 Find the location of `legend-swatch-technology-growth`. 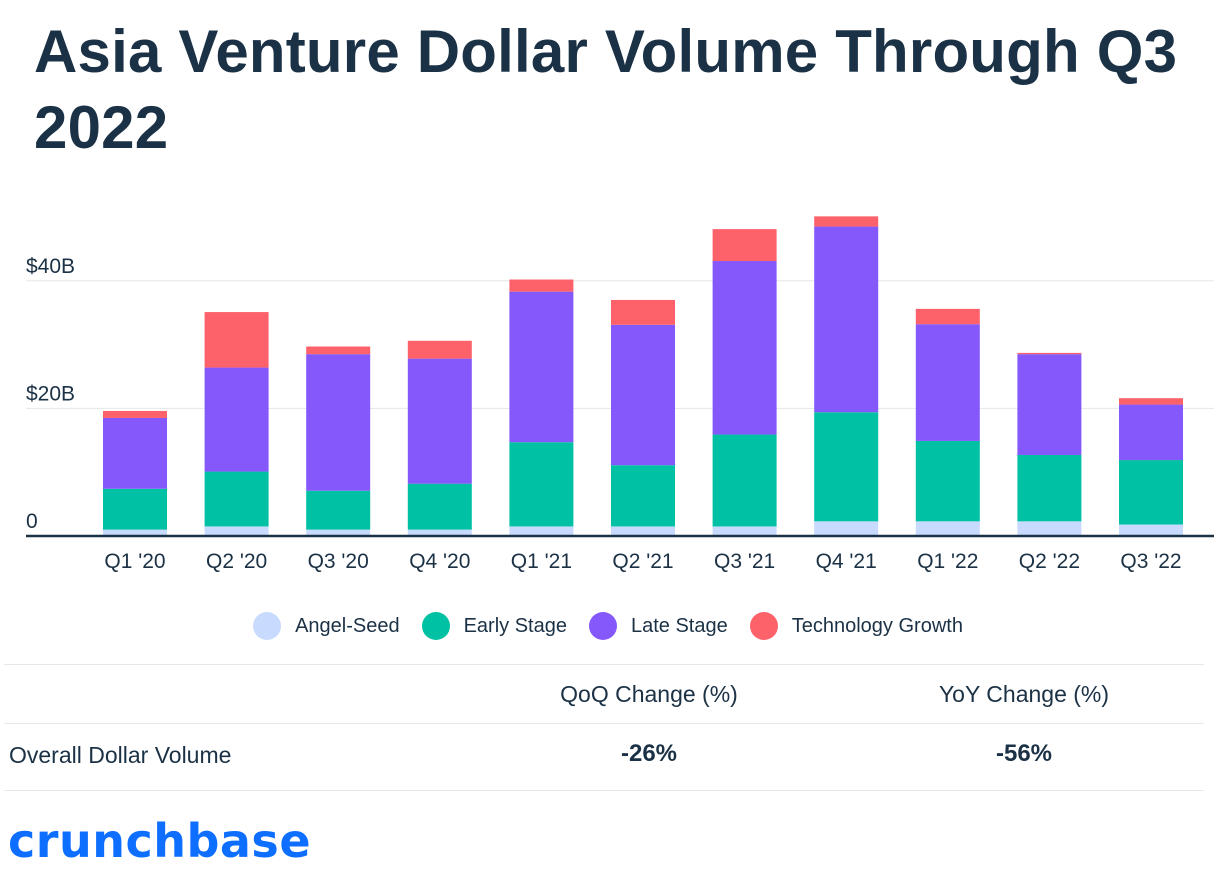

legend-swatch-technology-growth is located at coordinates (763, 626).